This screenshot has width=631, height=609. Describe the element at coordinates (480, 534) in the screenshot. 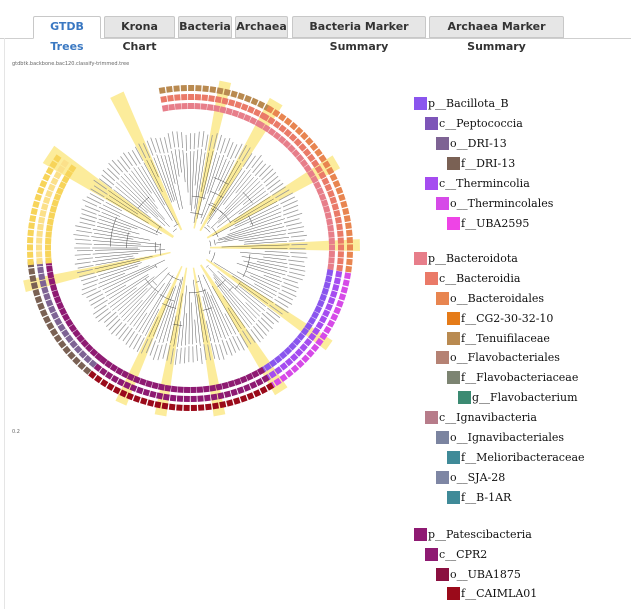

I see `legend-label: p__Patescibacteria` at that location.